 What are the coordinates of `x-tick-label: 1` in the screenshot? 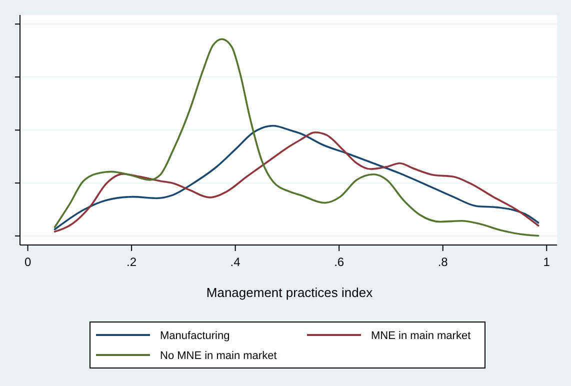 It's located at (546, 262).